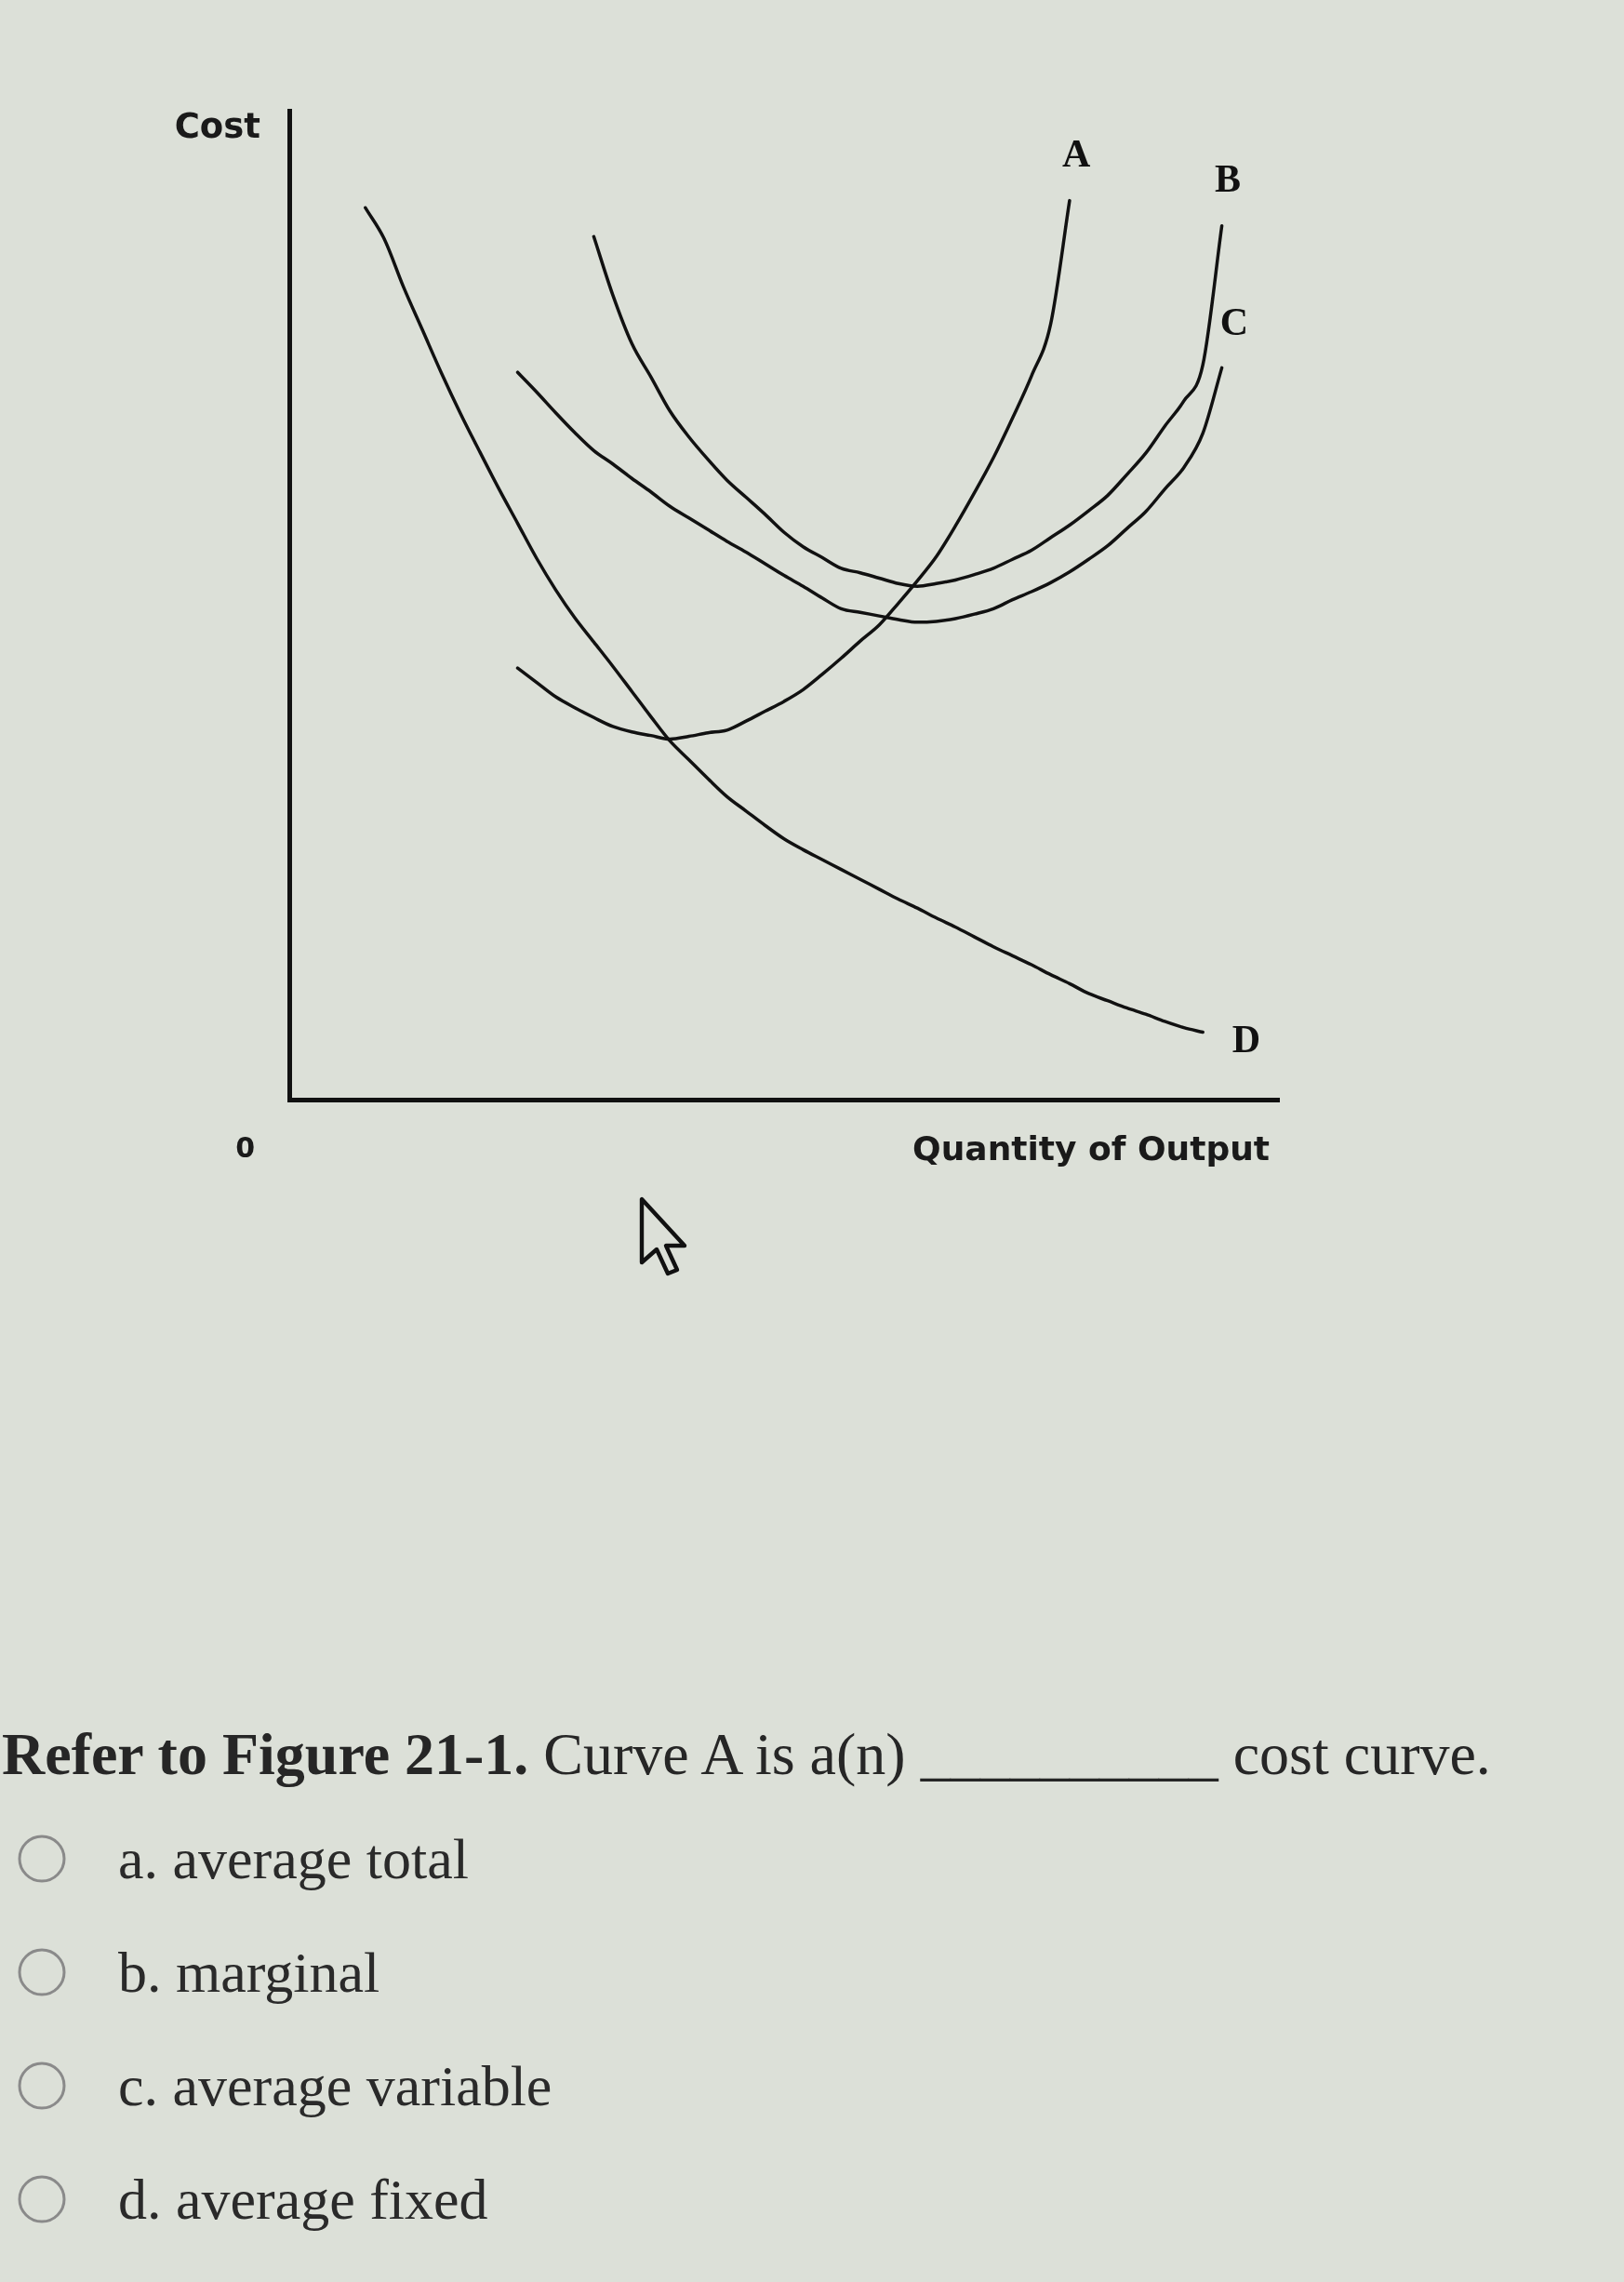 Image resolution: width=1624 pixels, height=2282 pixels. What do you see at coordinates (303, 2200) in the screenshot?
I see `text: d. average fixed` at bounding box center [303, 2200].